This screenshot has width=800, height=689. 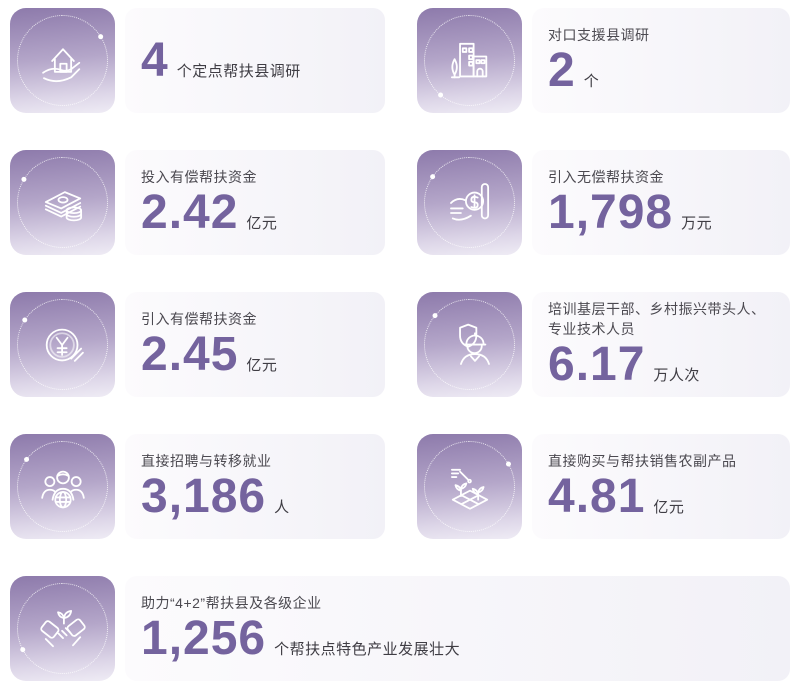 I want to click on stat-number-row: 1,798 万元, so click(x=661, y=213).